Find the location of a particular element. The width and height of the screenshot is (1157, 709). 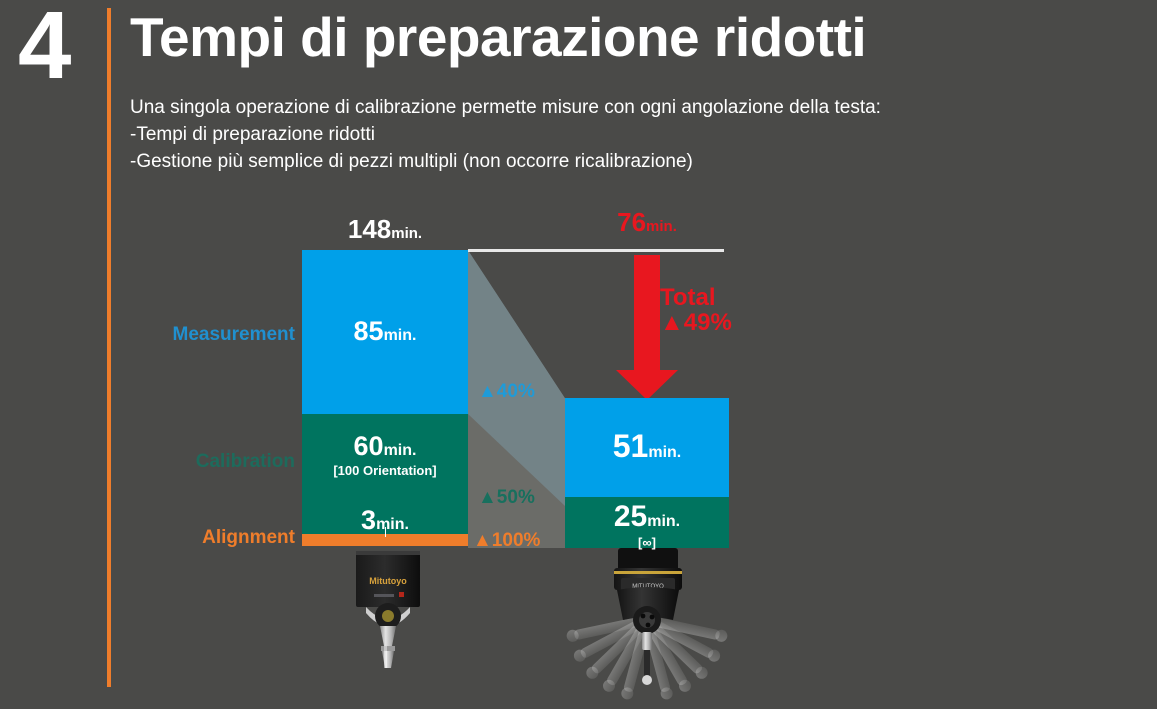

value-right-measurement-unit: min. is located at coordinates (665, 452).